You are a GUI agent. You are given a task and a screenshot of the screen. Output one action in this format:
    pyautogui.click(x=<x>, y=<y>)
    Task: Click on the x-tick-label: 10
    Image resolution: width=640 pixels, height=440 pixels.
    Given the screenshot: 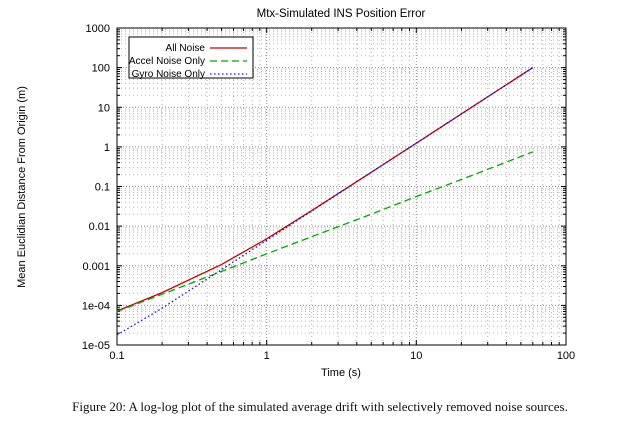 What is the action you would take?
    pyautogui.click(x=416, y=356)
    